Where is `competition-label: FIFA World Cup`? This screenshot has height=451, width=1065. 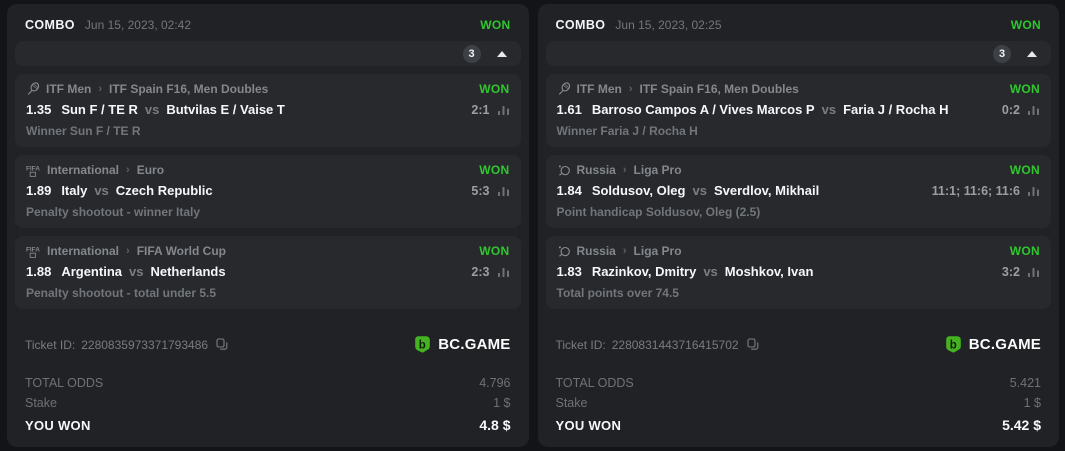 competition-label: FIFA World Cup is located at coordinates (181, 251).